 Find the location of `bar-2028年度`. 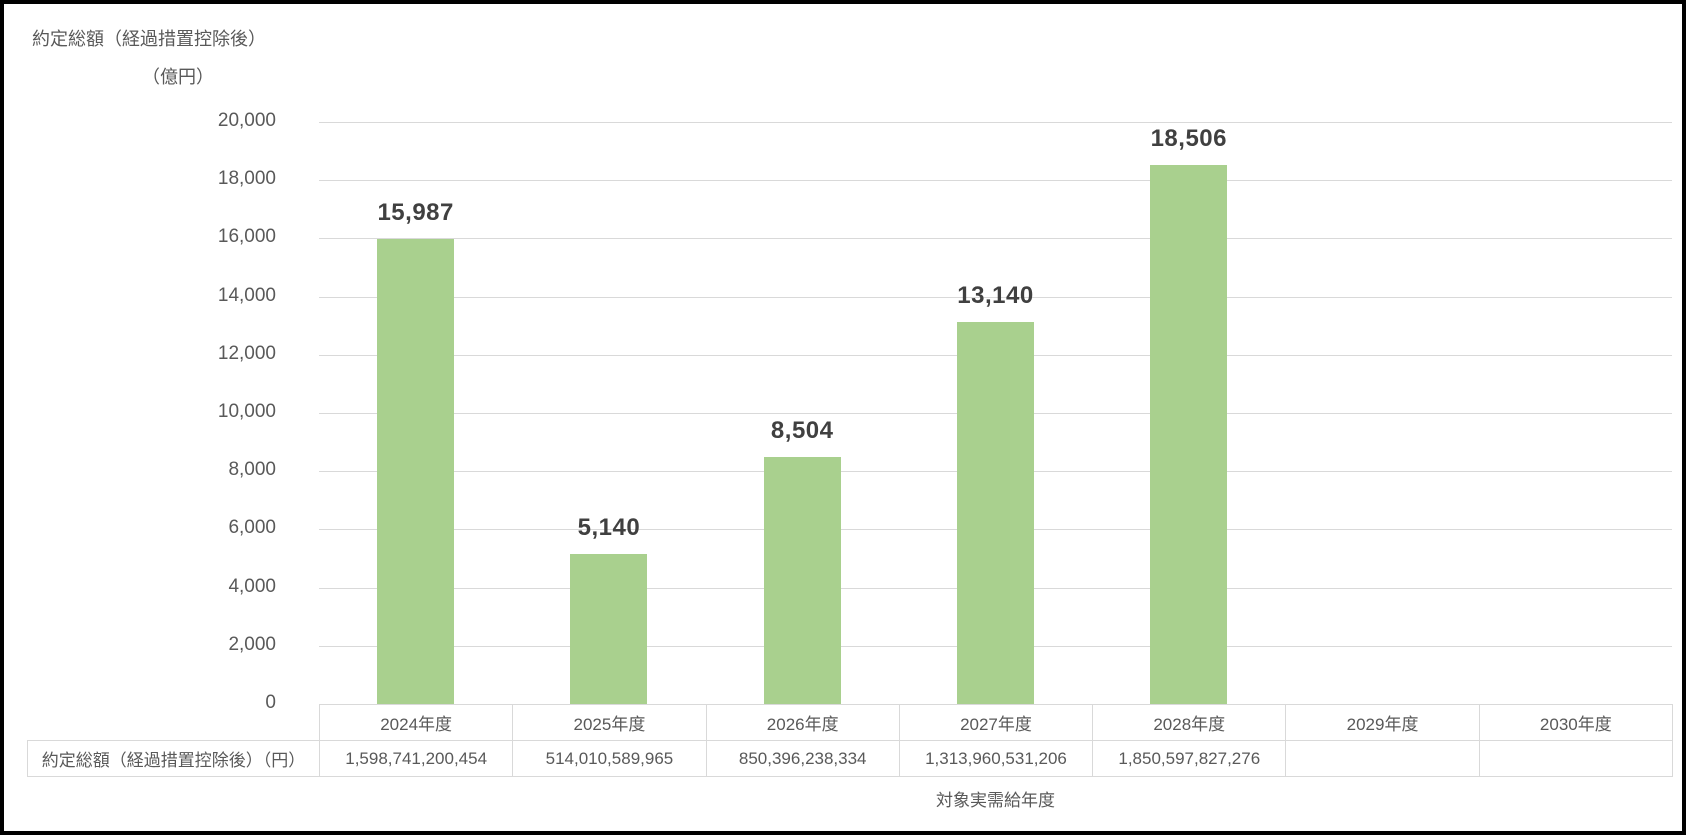

bar-2028年度 is located at coordinates (1189, 434).